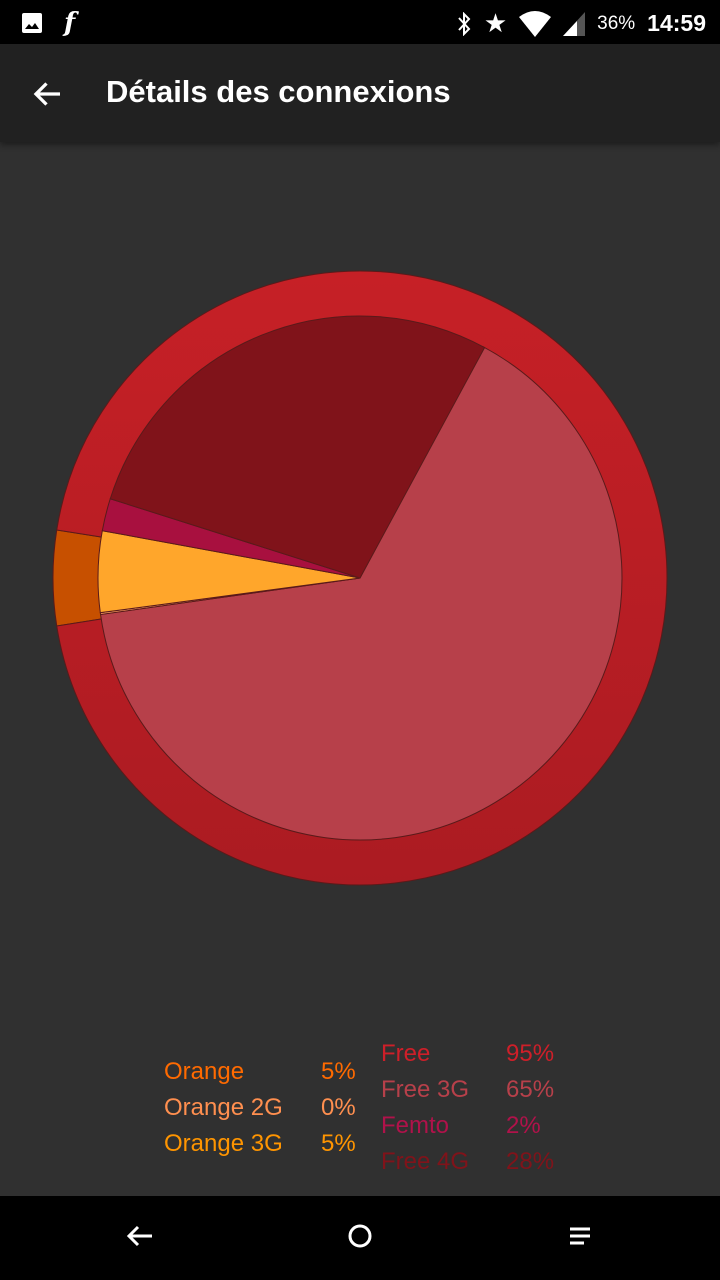  I want to click on legend-label: Femto, so click(415, 1125).